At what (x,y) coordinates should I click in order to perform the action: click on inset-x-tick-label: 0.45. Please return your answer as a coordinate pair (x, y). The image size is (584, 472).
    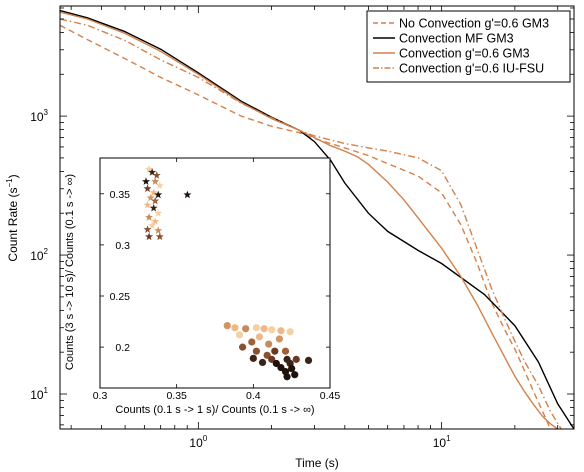
    Looking at the image, I should click on (330, 396).